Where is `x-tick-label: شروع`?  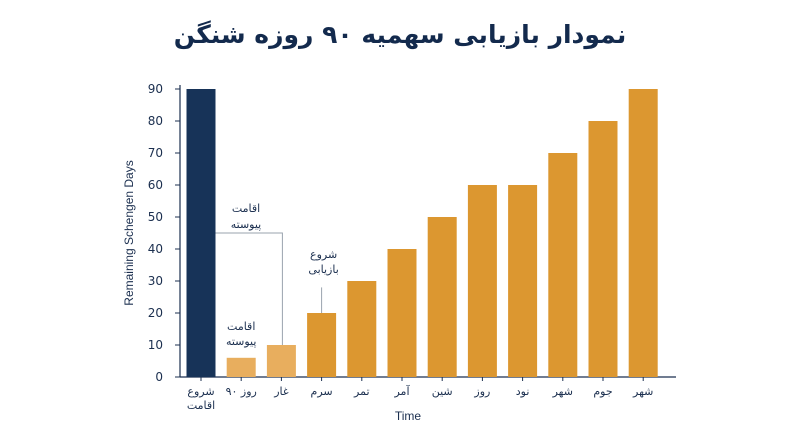 x-tick-label: شروع is located at coordinates (200, 391).